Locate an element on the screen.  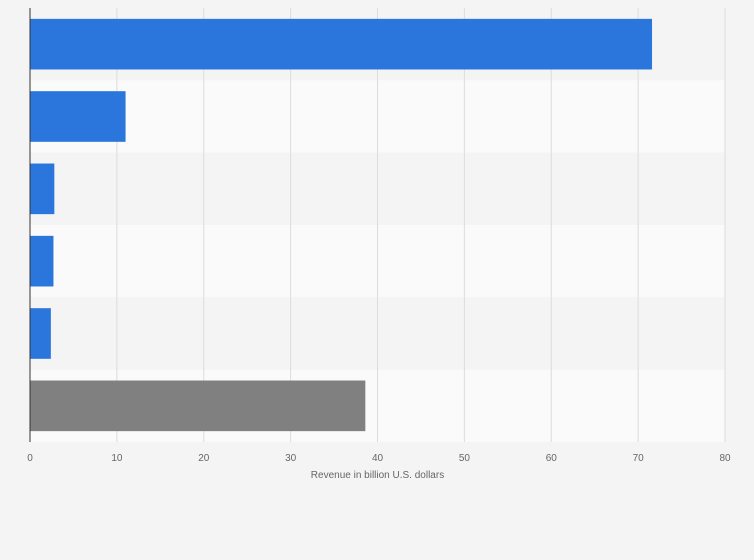
x-tick-label: 50 is located at coordinates (465, 458).